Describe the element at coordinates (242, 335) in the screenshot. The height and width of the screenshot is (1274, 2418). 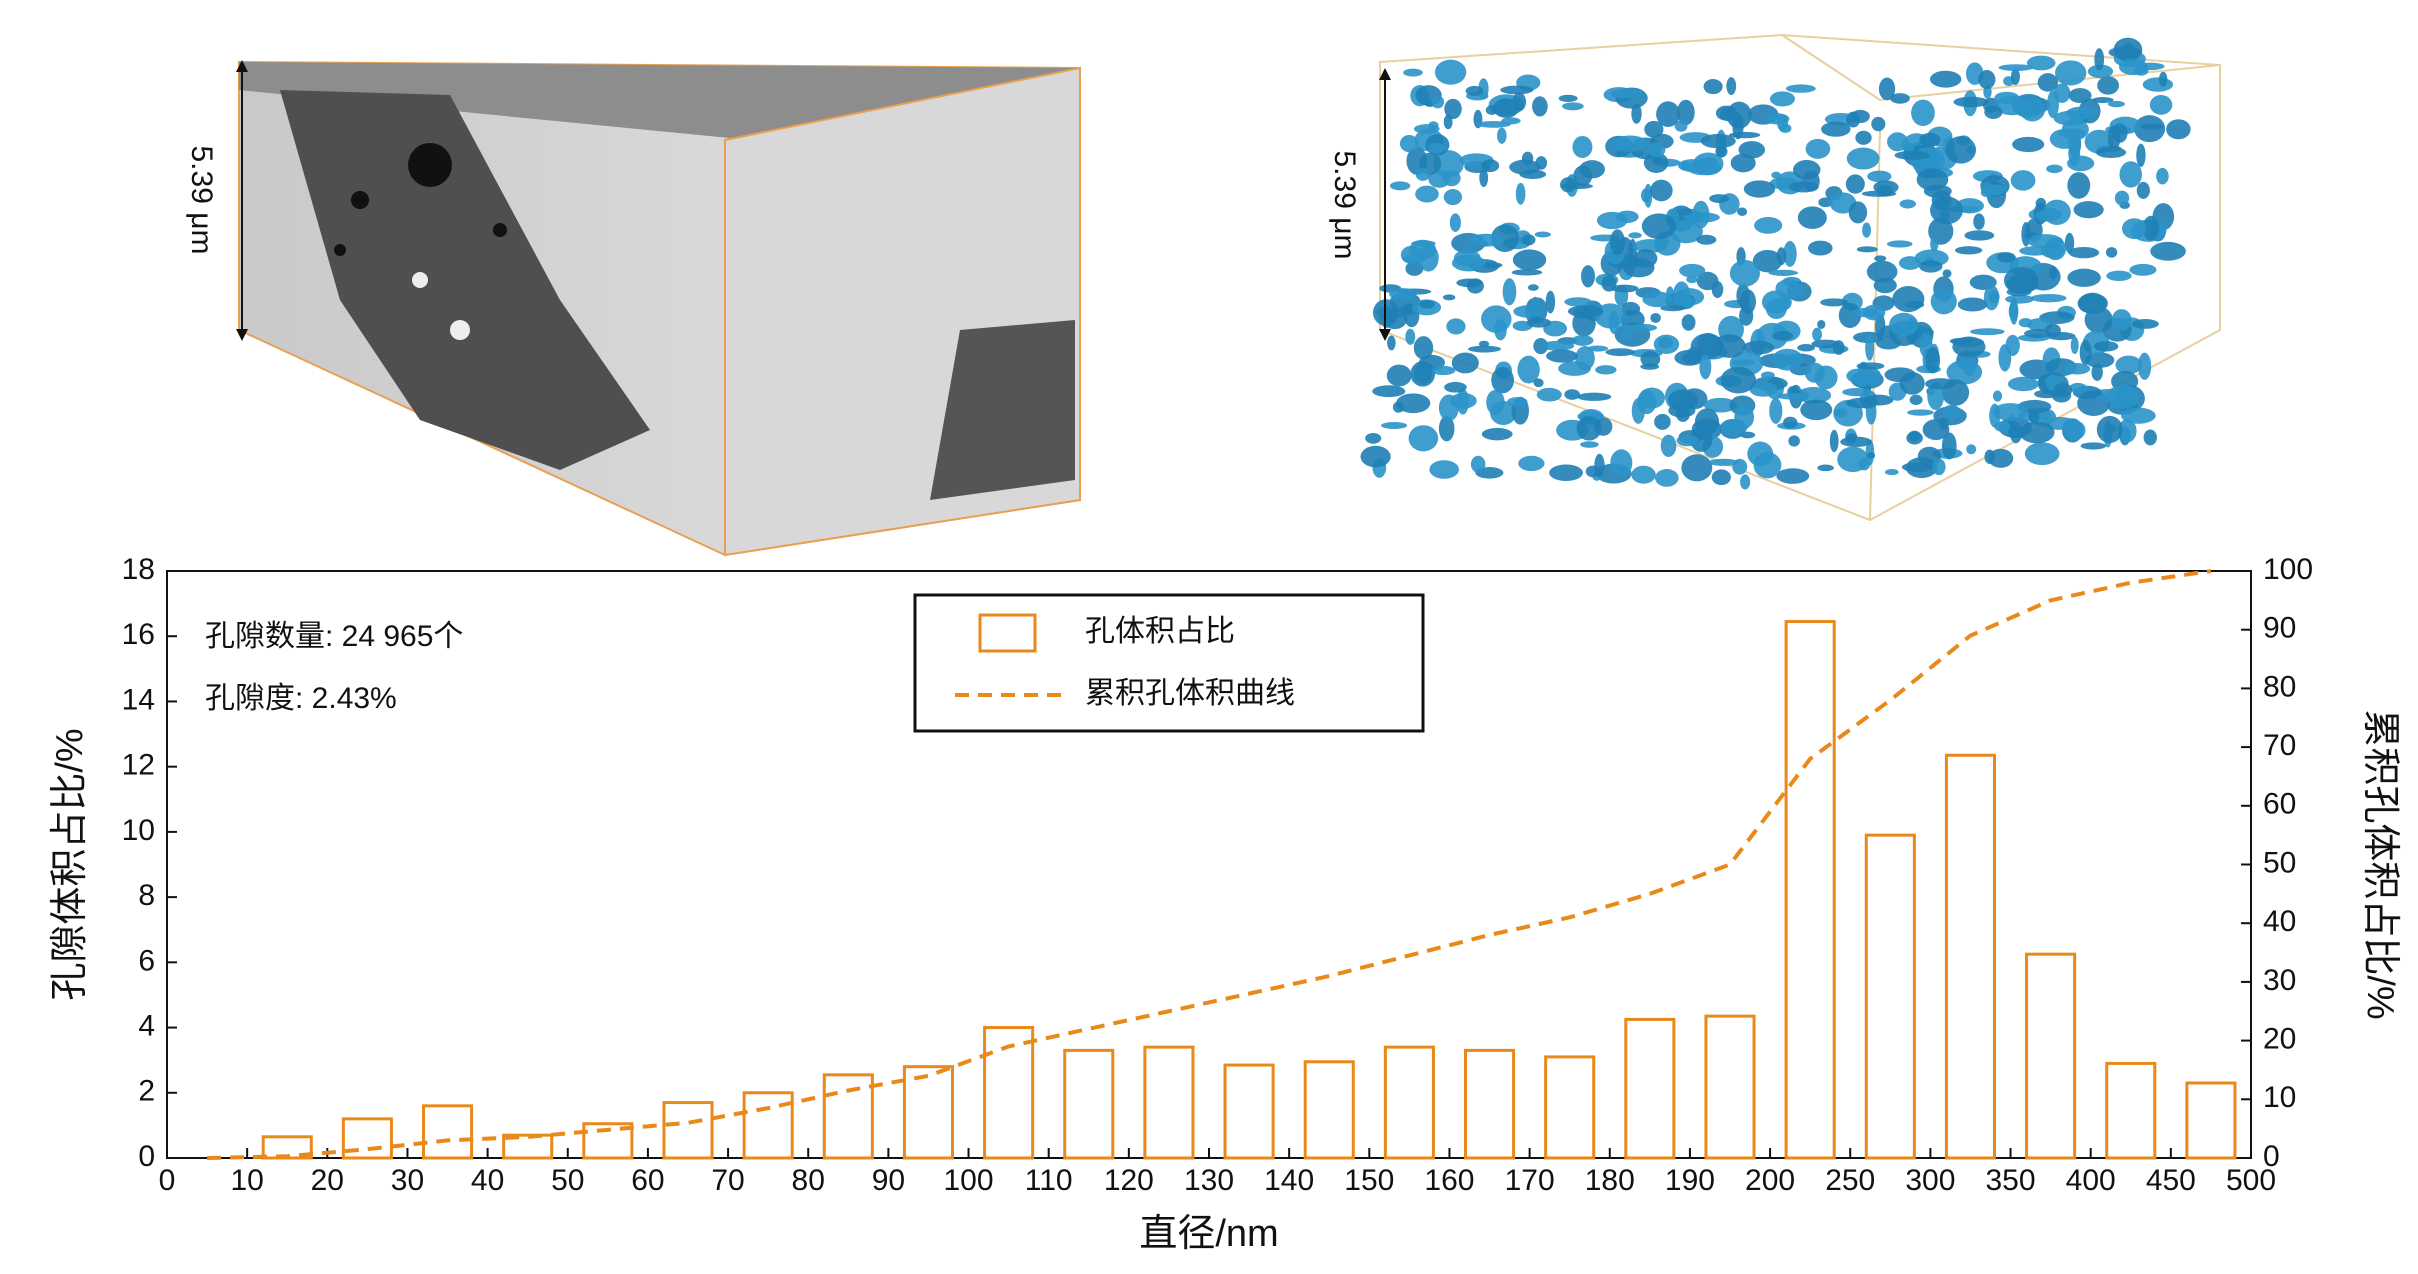
I see `arrow` at that location.